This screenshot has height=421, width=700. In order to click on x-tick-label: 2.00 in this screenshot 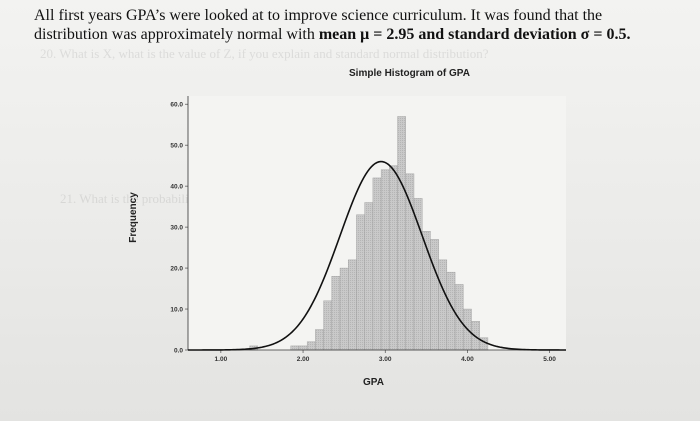, I will do `click(303, 359)`.